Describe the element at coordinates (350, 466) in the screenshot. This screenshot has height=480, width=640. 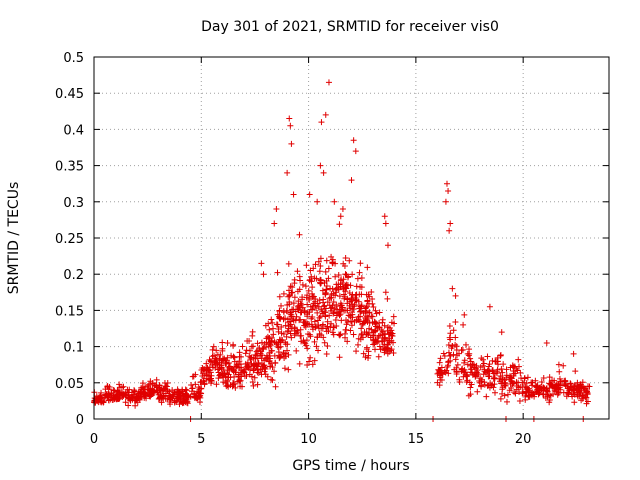
I see `x-axis-label: GPS time / hours` at that location.